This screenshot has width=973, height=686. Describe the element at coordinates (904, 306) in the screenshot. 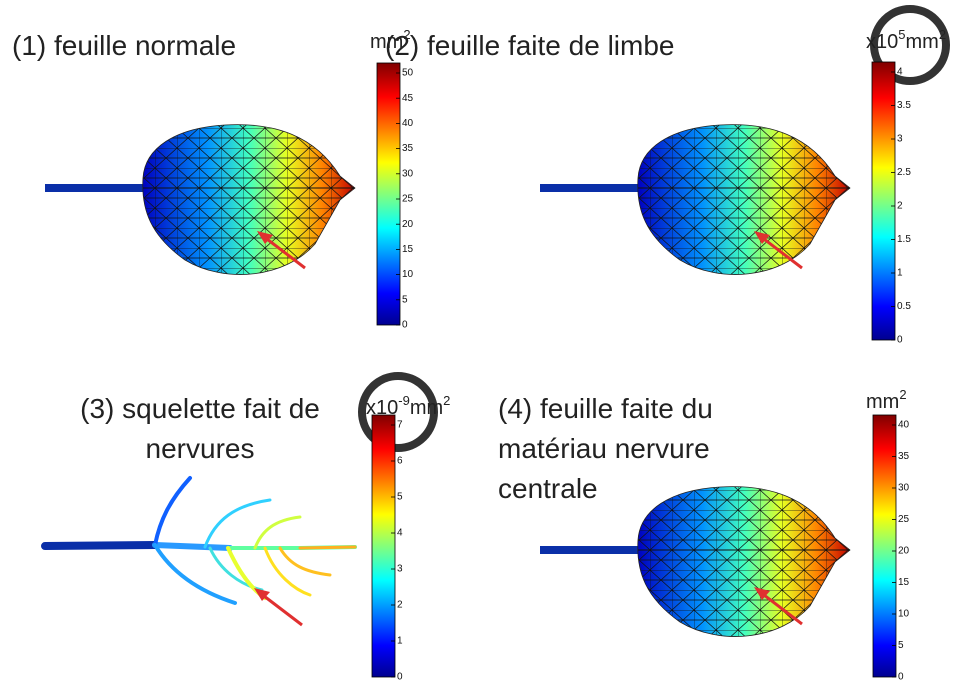

I see `colorbar-tick-label: 0.5` at that location.